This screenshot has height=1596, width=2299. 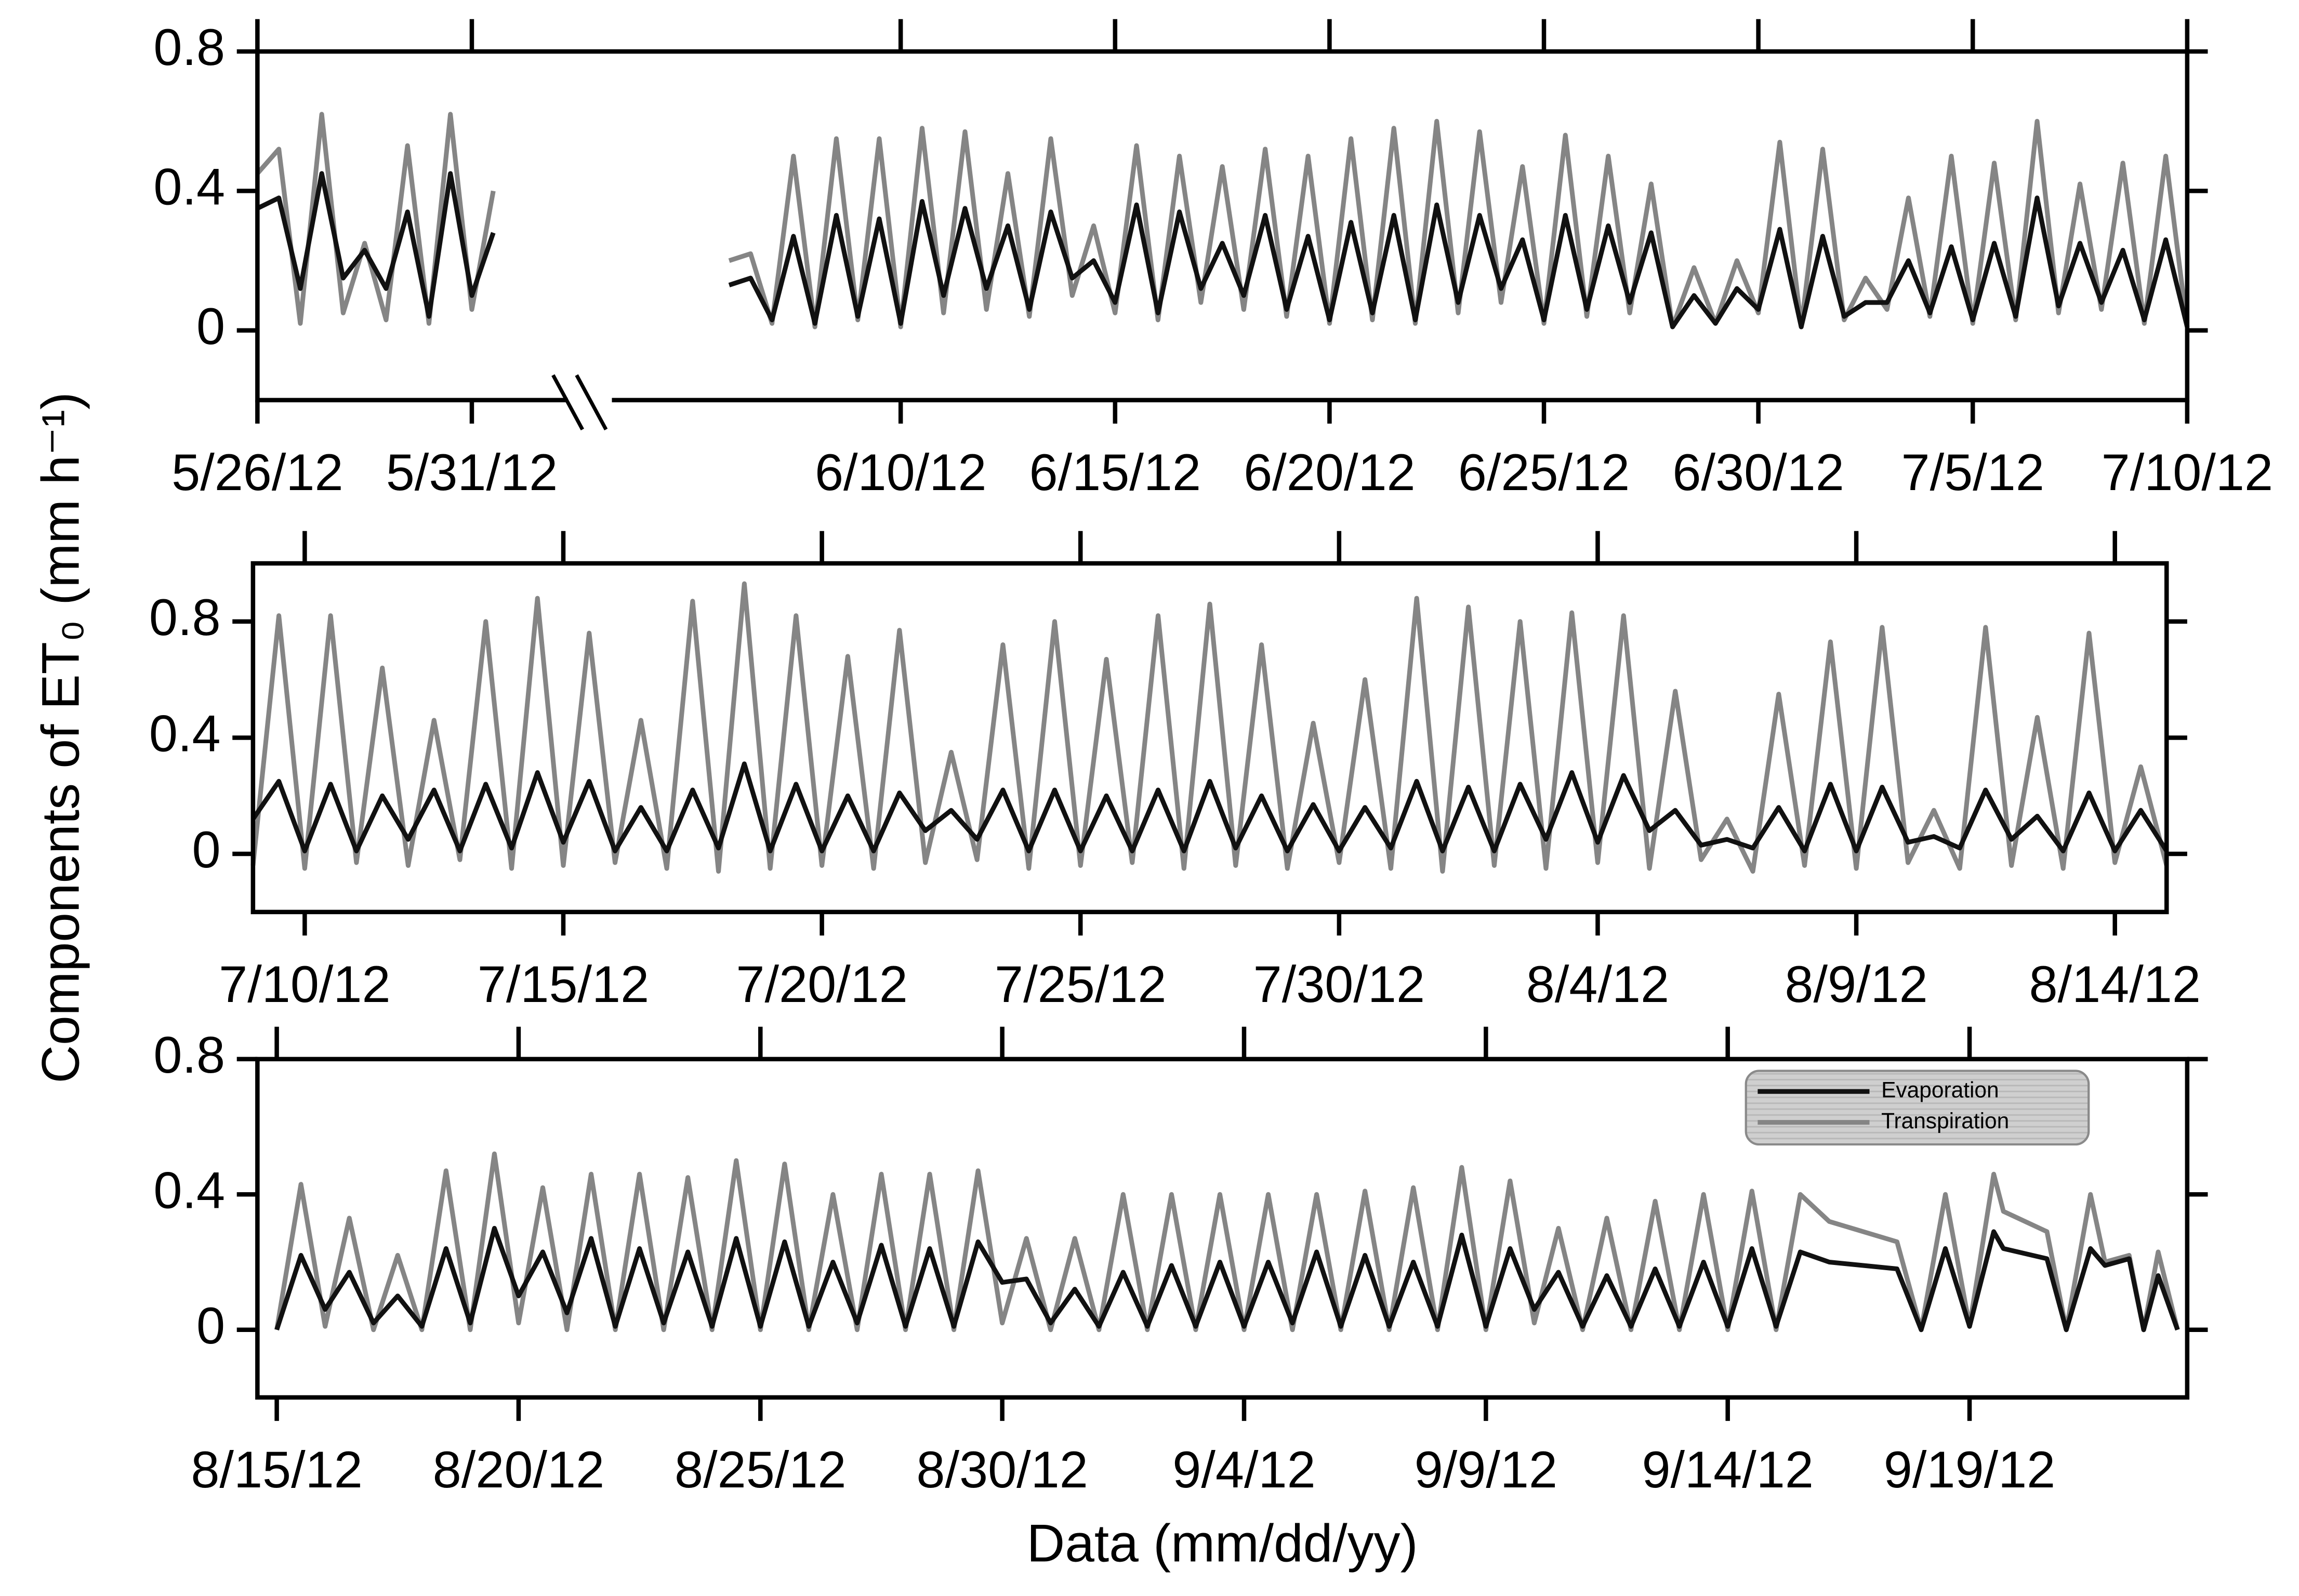 What do you see at coordinates (1727, 1470) in the screenshot?
I see `x-tick-label: 9/14/12` at bounding box center [1727, 1470].